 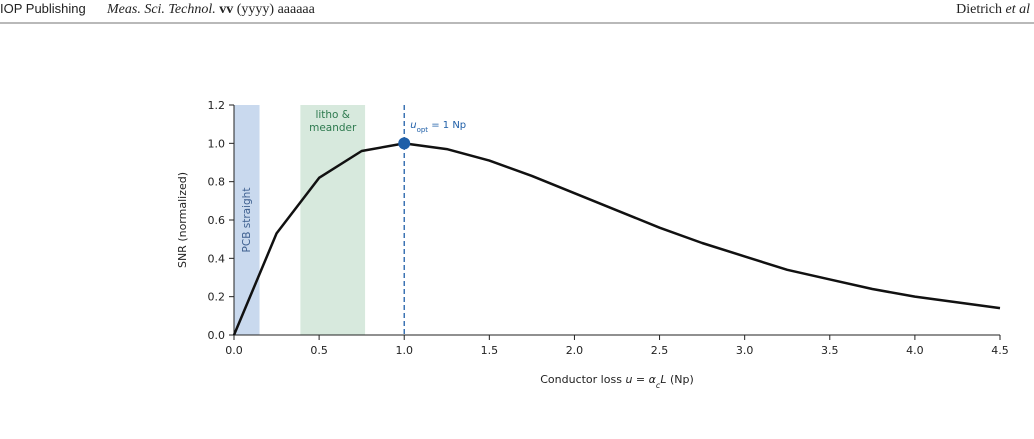 What do you see at coordinates (182, 220) in the screenshot?
I see `y-axis-label: SNR (normalized)` at bounding box center [182, 220].